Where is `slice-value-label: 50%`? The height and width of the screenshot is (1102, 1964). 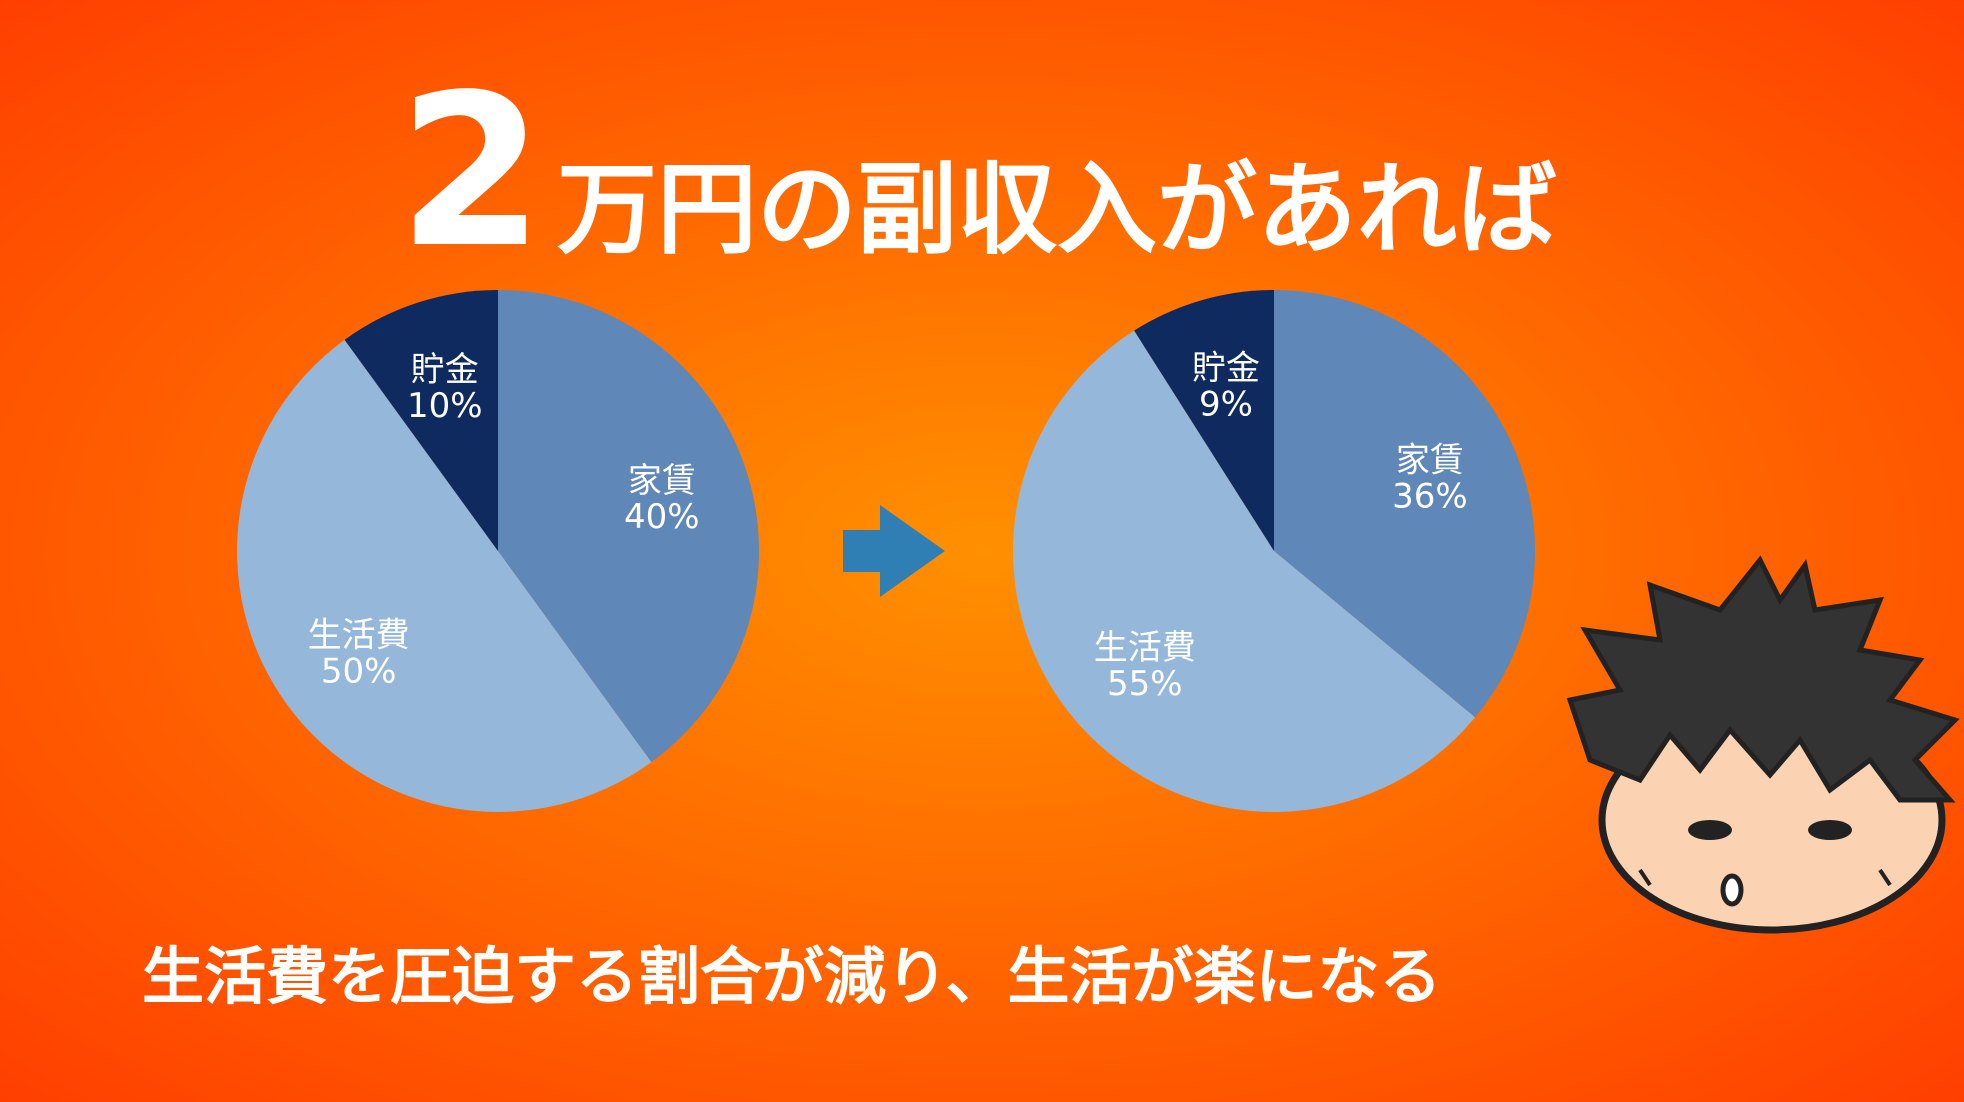 slice-value-label: 50% is located at coordinates (359, 671).